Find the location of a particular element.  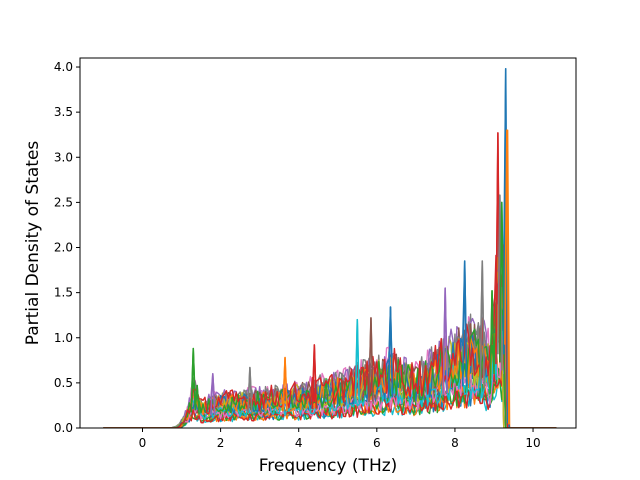

x-axis-label: Frequency (THz) is located at coordinates (328, 466).